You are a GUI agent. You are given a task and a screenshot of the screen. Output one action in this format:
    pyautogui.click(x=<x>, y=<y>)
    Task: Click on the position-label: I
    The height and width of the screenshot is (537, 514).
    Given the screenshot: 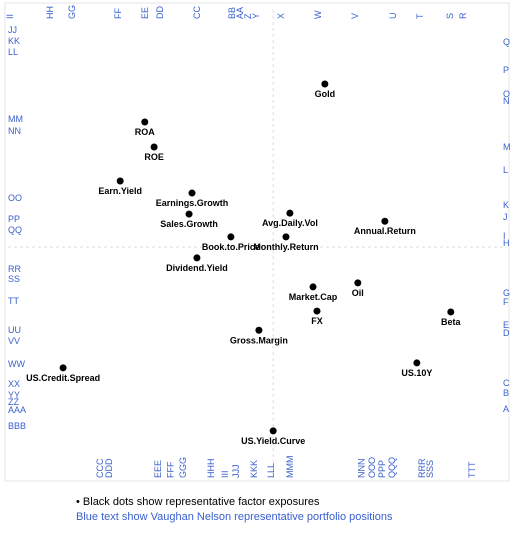 What is the action you would take?
    pyautogui.click(x=504, y=236)
    